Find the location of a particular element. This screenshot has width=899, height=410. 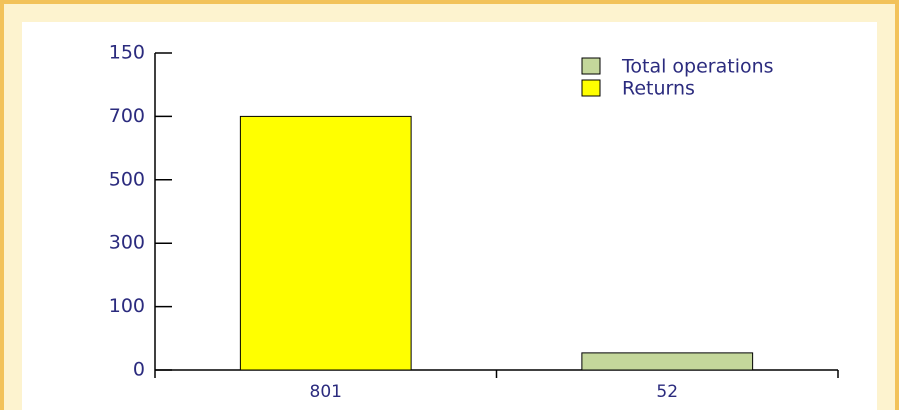

y-tick-label: 0 is located at coordinates (139, 370).